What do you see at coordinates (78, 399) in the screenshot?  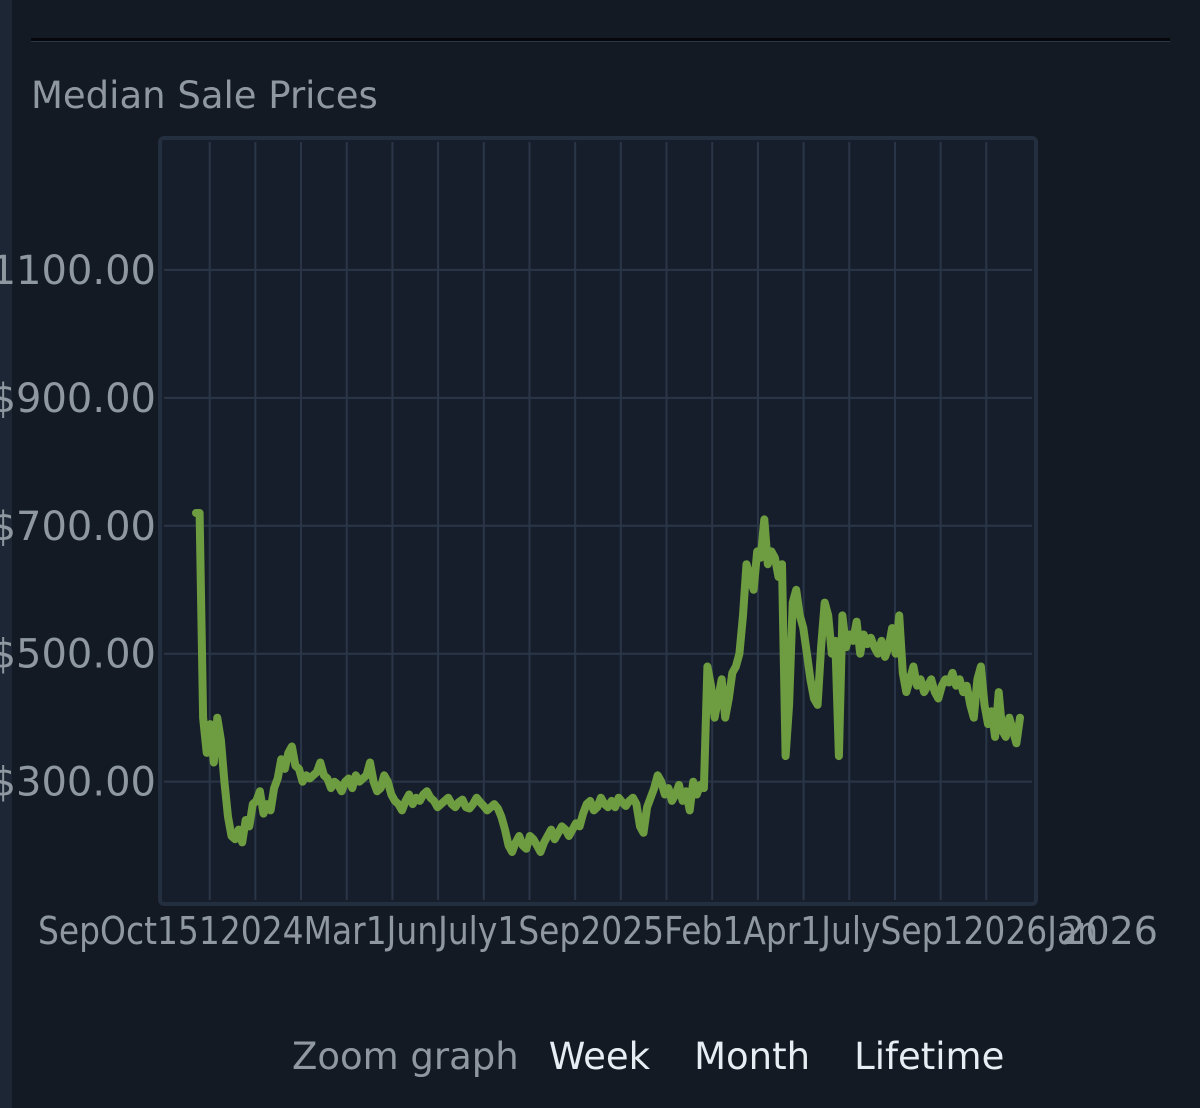 I see `y-tick-label: $900.00` at bounding box center [78, 399].